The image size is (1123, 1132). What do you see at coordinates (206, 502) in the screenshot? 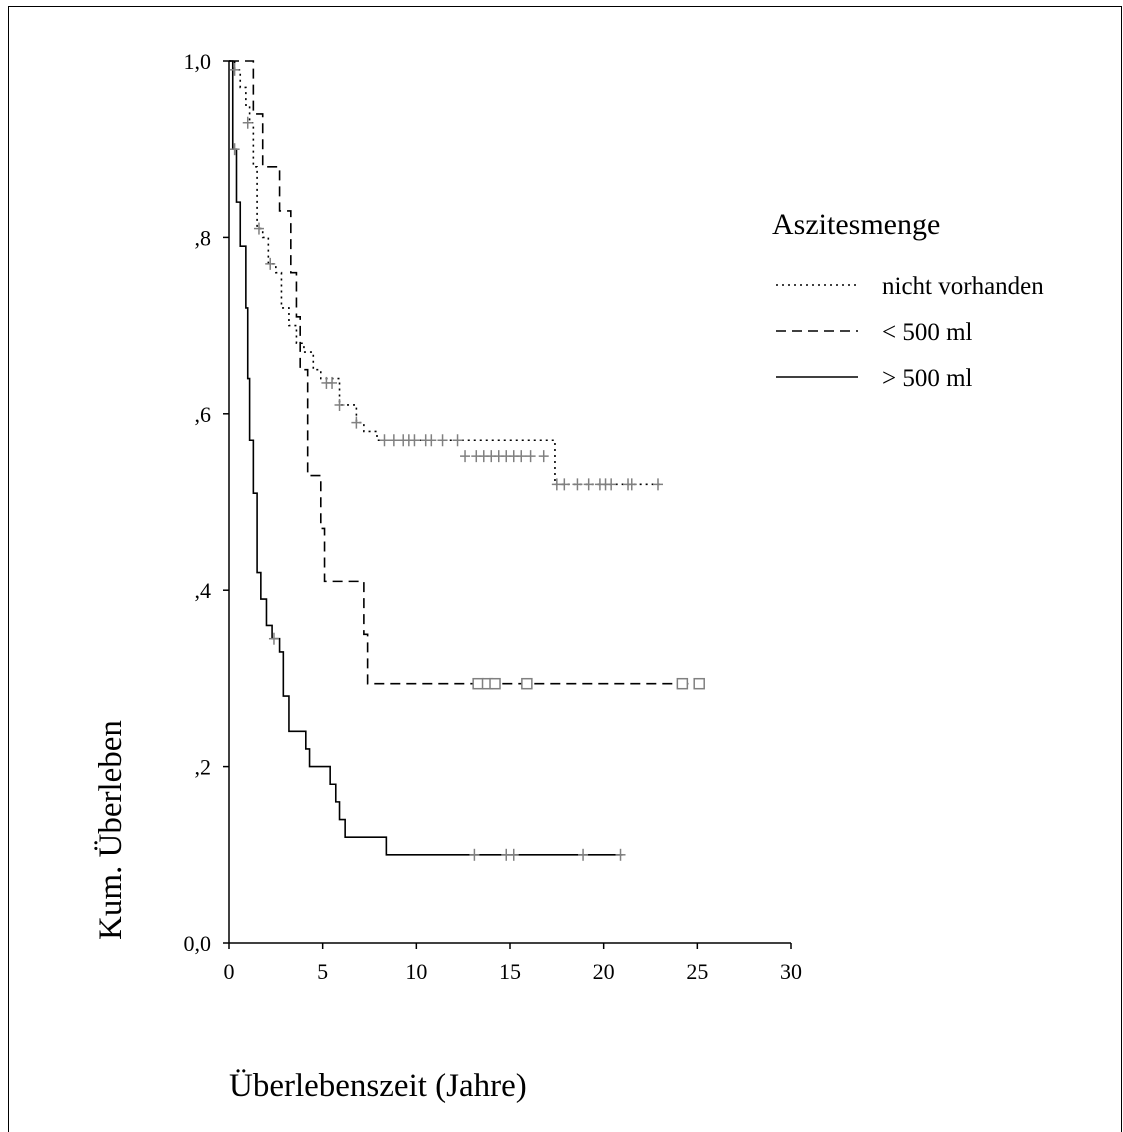
I see `y-ticks: 0,0 ,2 ,4 ,6 ,8 1,0` at bounding box center [206, 502].